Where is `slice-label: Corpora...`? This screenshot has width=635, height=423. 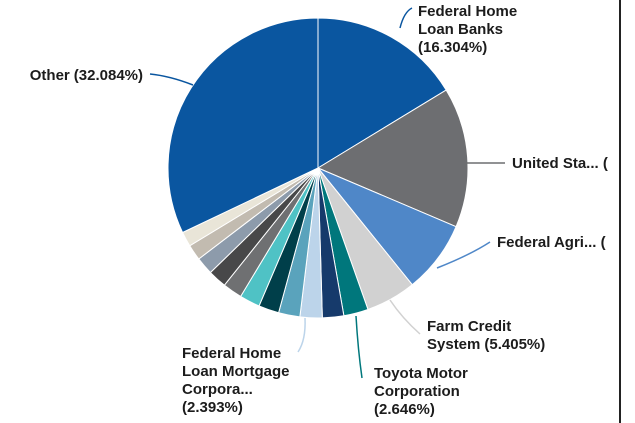 slice-label: Corpora... is located at coordinates (217, 389).